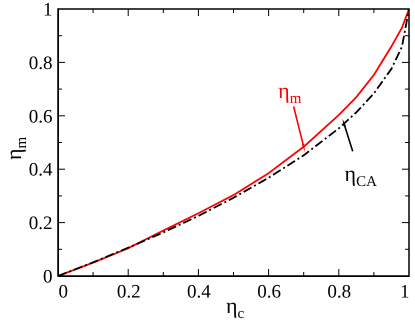 Image resolution: width=415 pixels, height=324 pixels. Describe the element at coordinates (128, 292) in the screenshot. I see `x-tick-label: 0.2` at that location.